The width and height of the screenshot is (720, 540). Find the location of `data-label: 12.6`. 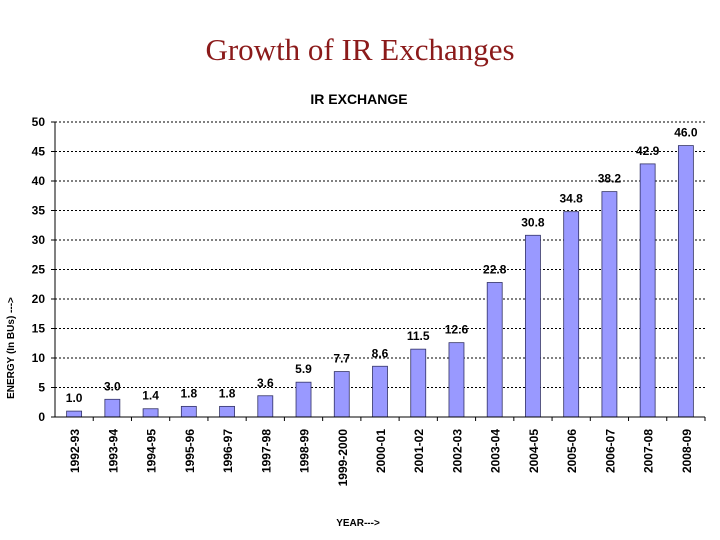

data-label: 12.6 is located at coordinates (457, 330).